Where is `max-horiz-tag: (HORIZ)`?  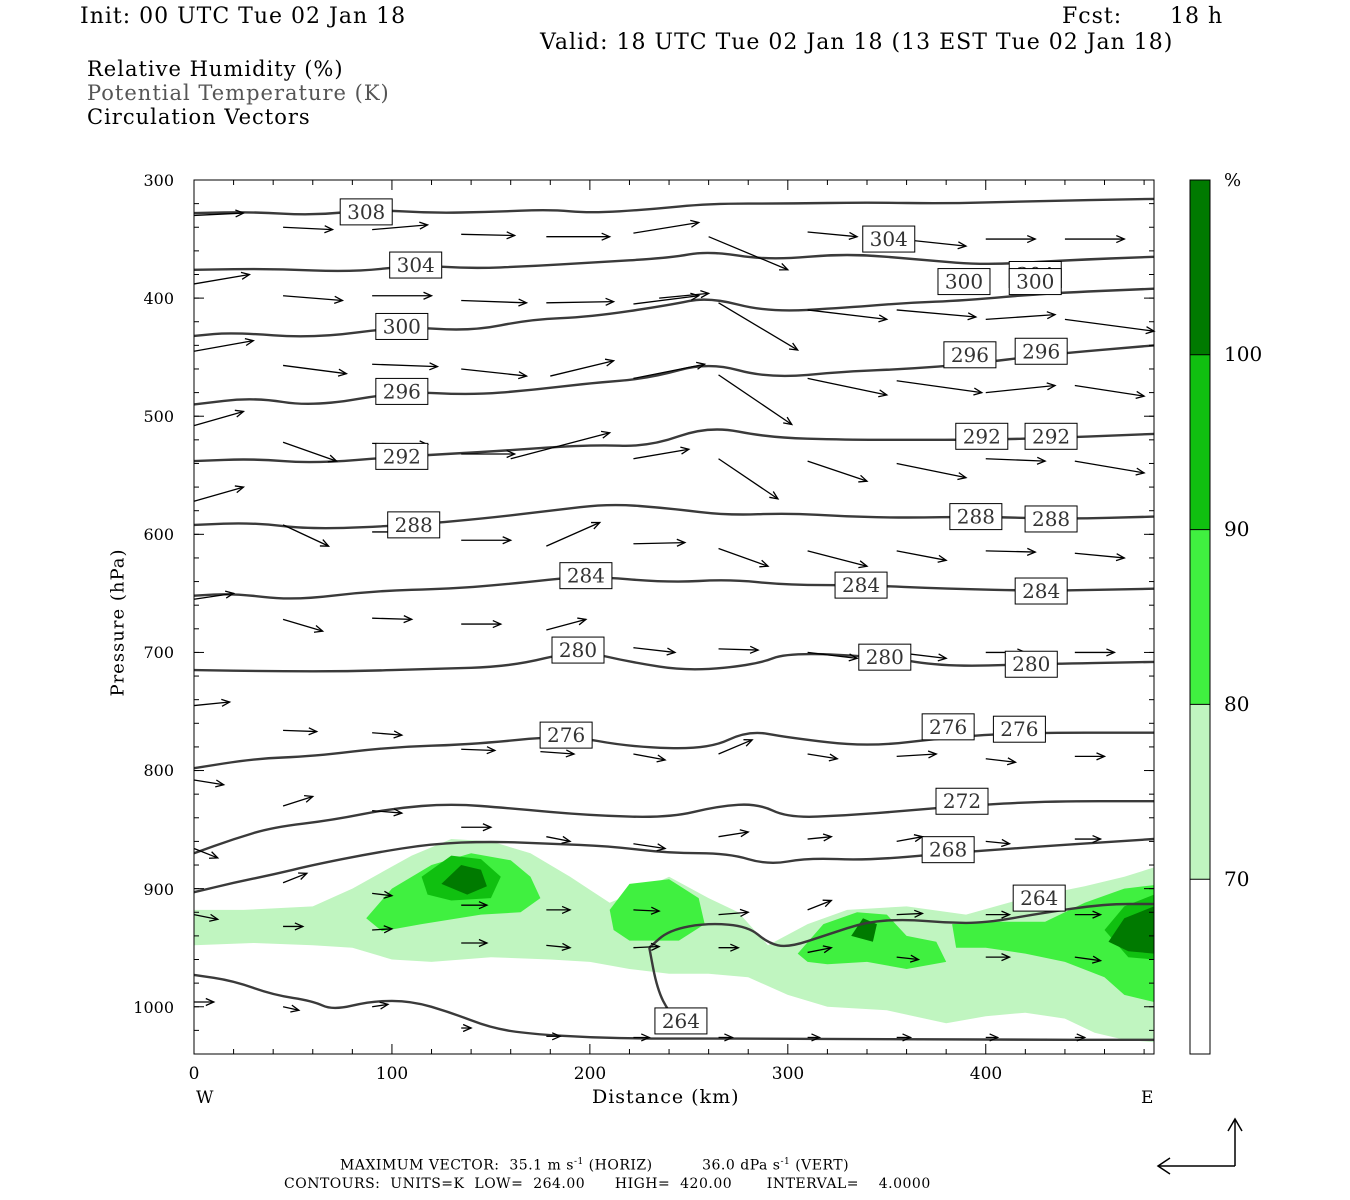 max-horiz-tag: (HORIZ) is located at coordinates (620, 1165).